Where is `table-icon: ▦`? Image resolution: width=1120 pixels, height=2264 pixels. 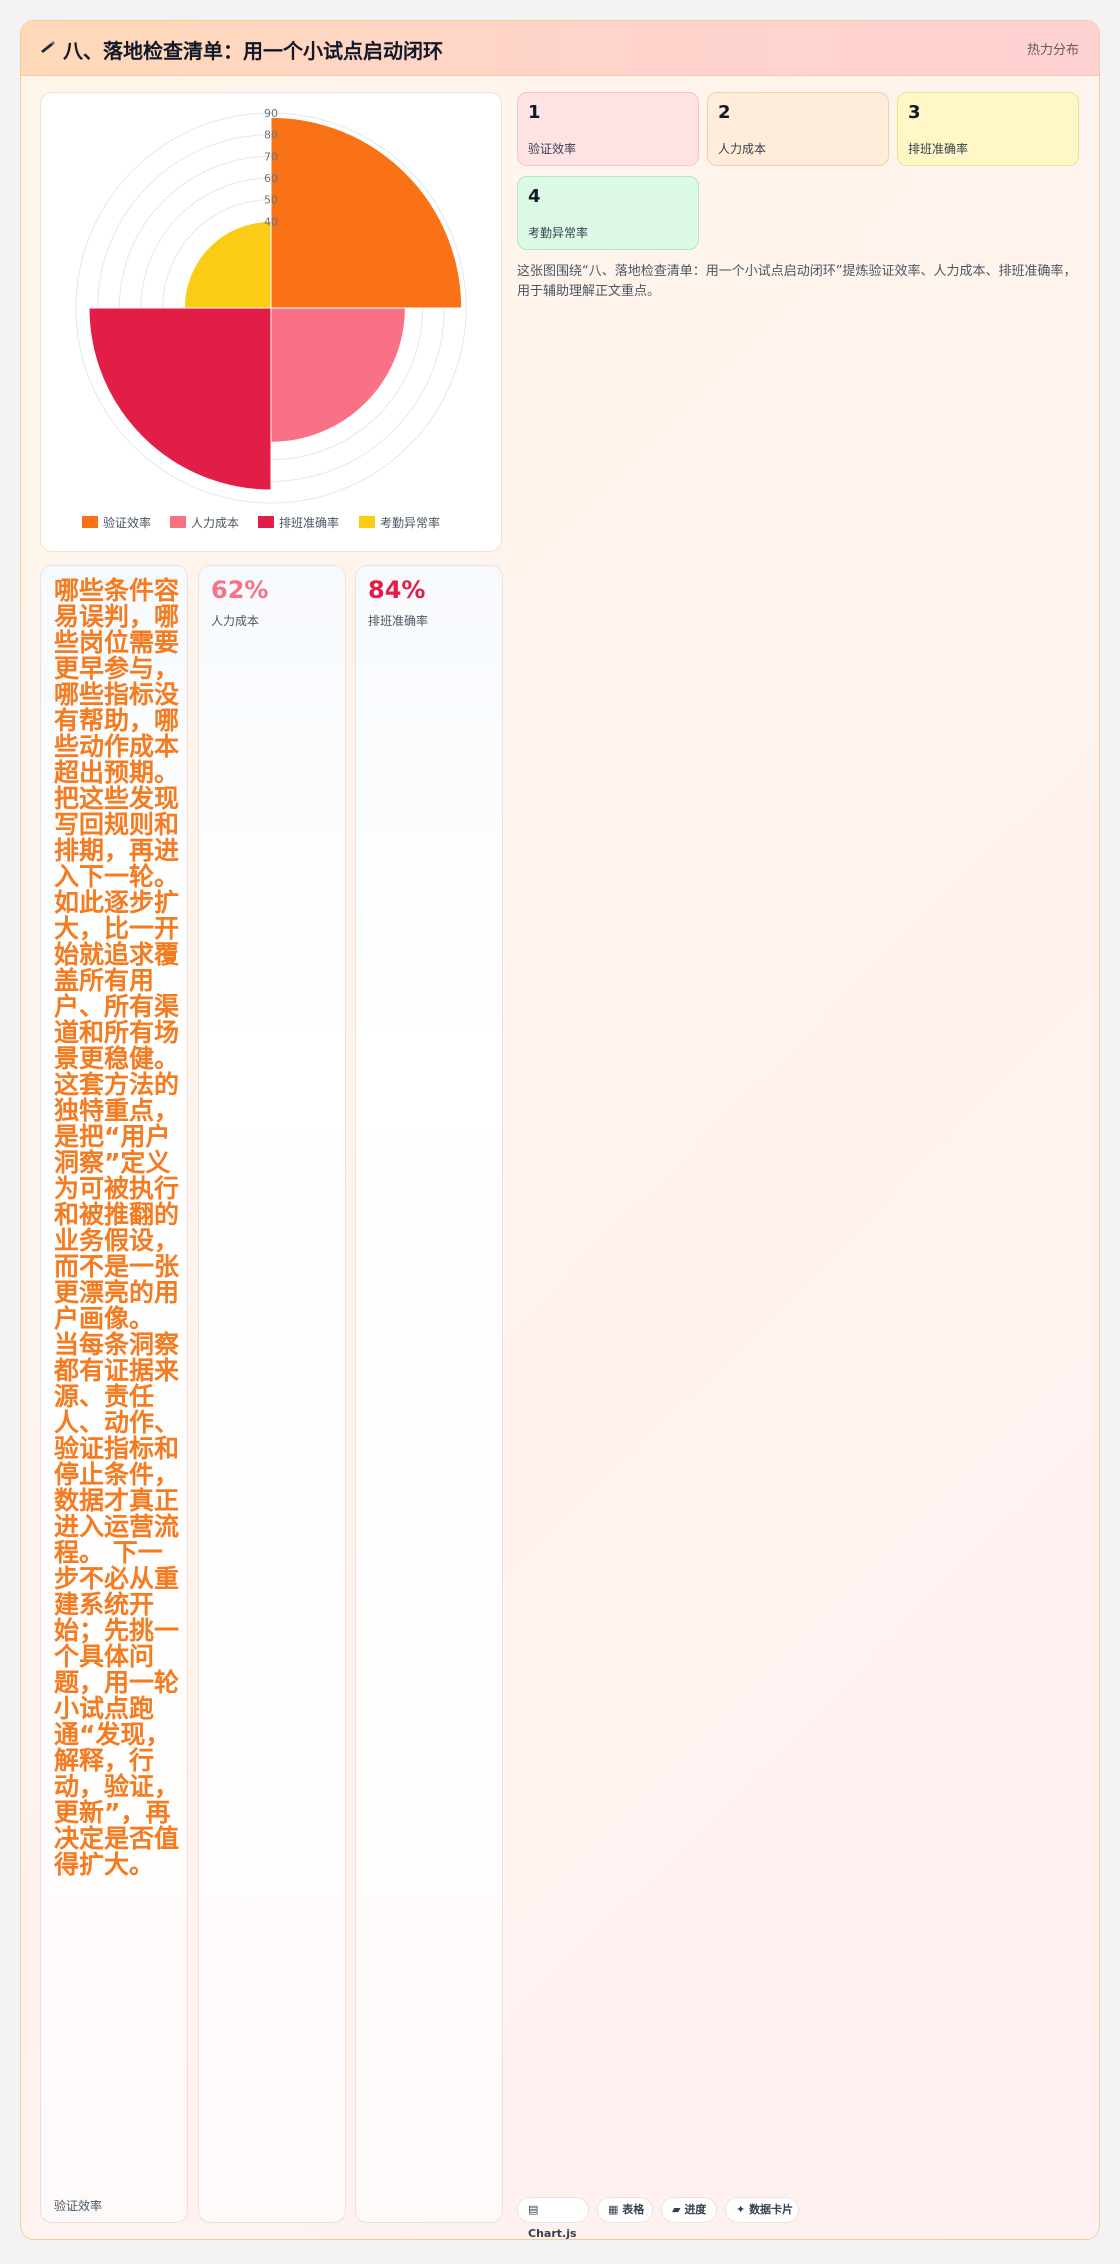 table-icon: ▦ is located at coordinates (613, 2209).